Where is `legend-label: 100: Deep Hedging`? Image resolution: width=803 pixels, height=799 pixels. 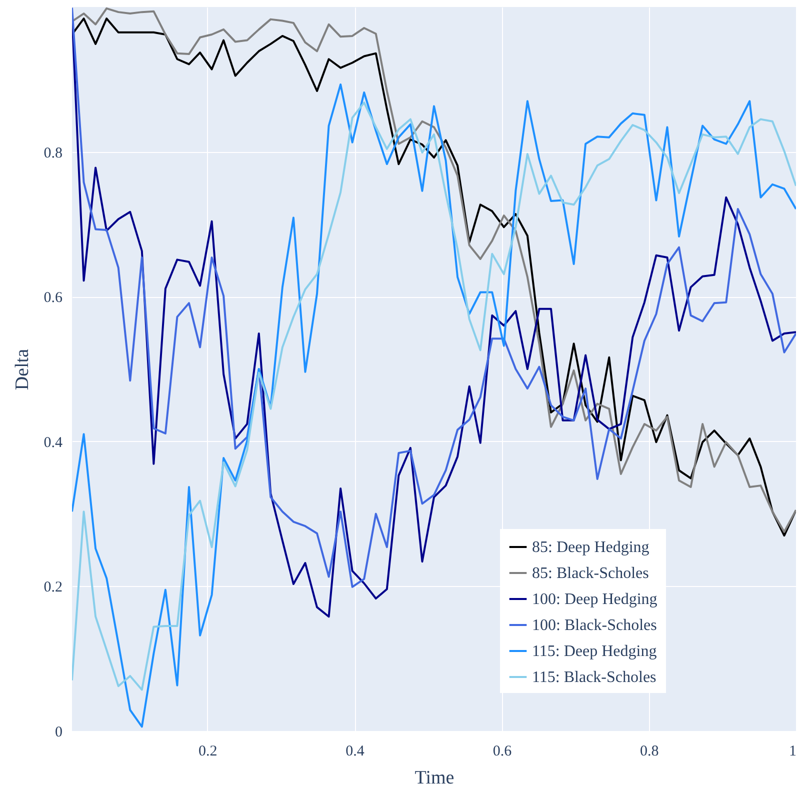 legend-label: 100: Deep Hedging is located at coordinates (595, 599).